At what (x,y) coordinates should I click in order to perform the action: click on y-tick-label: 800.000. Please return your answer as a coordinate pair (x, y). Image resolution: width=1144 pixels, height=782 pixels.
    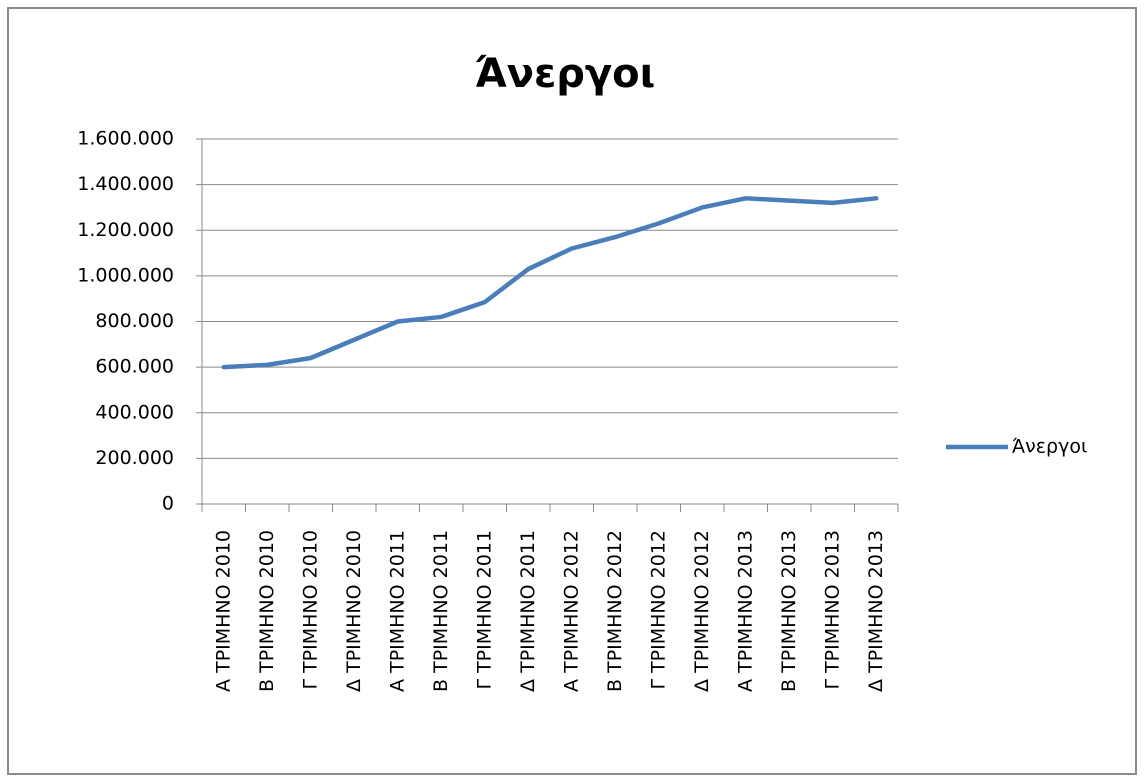
    Looking at the image, I should click on (134, 321).